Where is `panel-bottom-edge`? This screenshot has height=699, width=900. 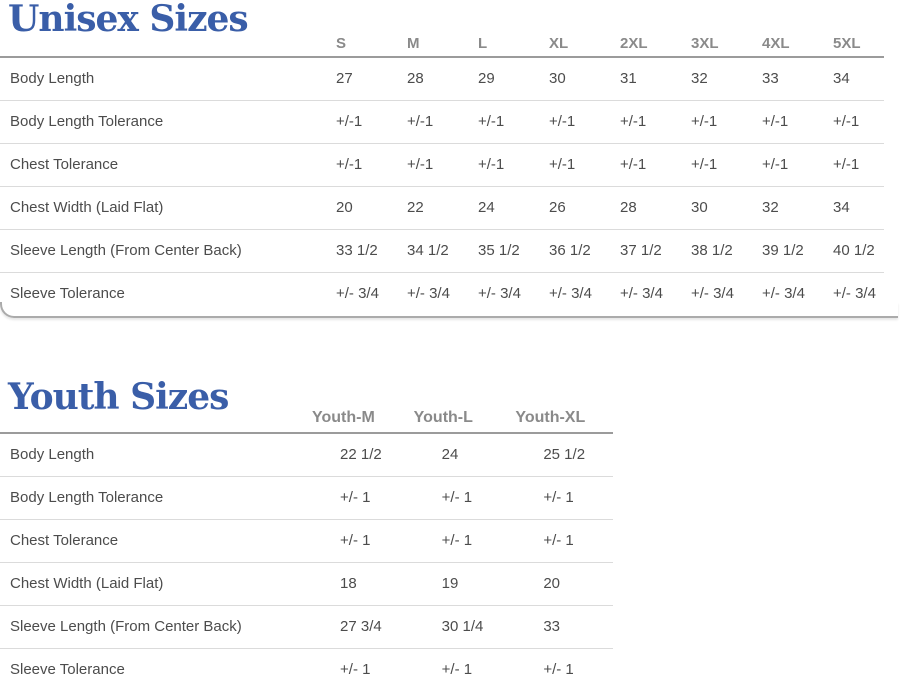
panel-bottom-edge is located at coordinates (449, 310).